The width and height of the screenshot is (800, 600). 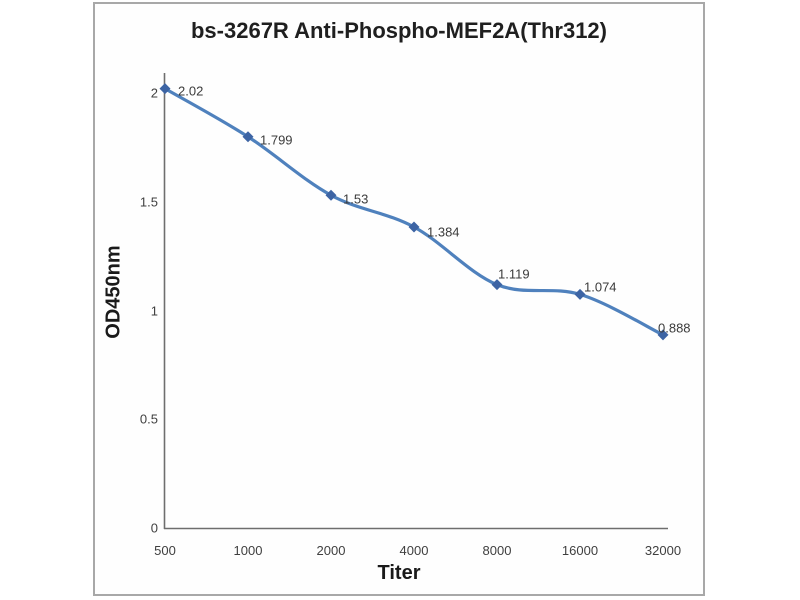 What do you see at coordinates (580, 550) in the screenshot?
I see `x-tick-label: 16000` at bounding box center [580, 550].